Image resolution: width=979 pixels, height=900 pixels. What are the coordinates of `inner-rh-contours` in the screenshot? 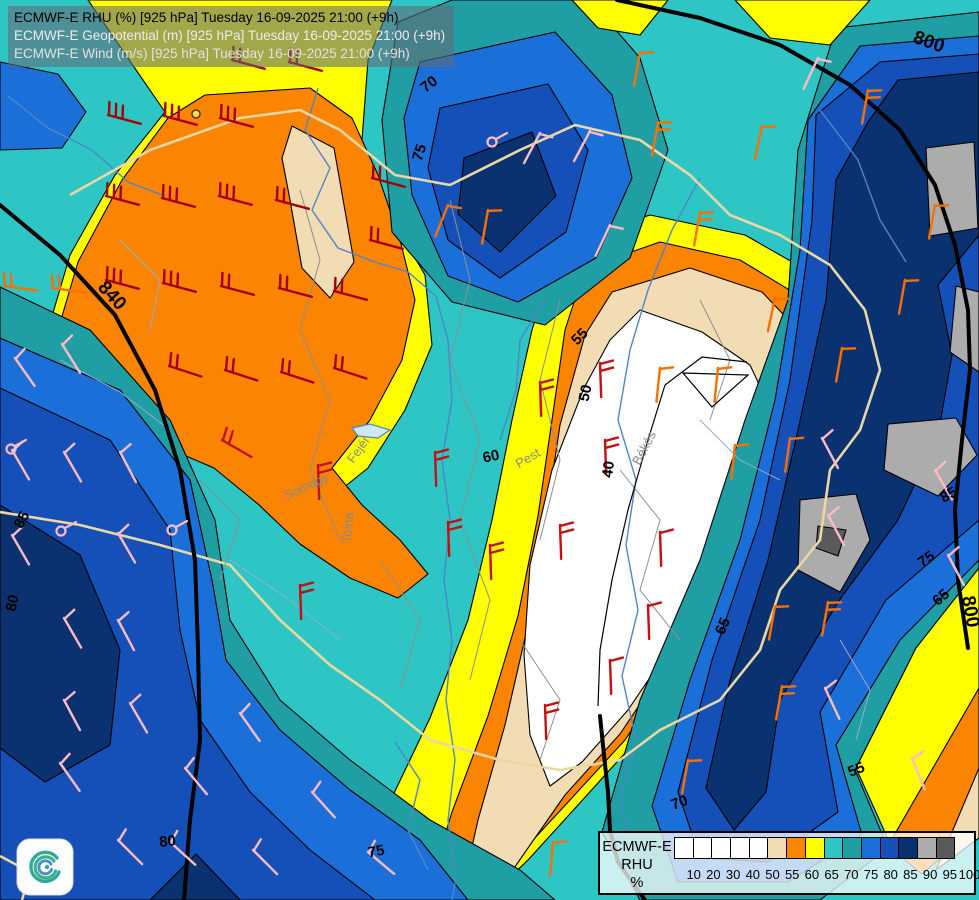 It's located at (673, 531).